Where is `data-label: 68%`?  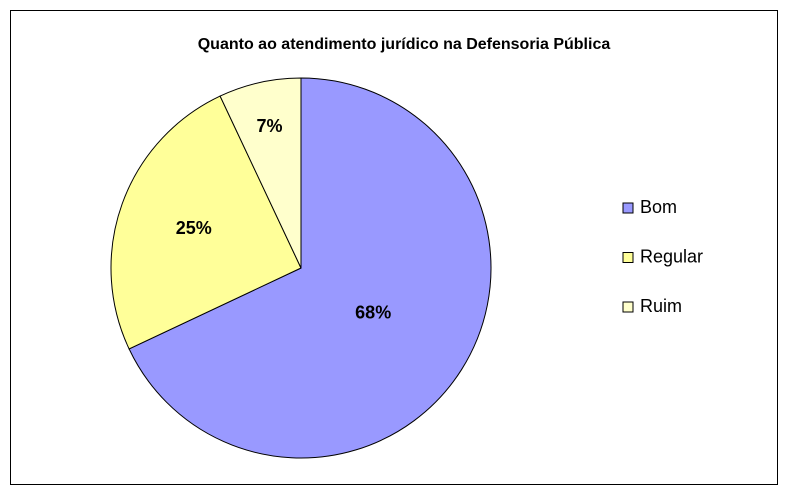
data-label: 68% is located at coordinates (373, 313).